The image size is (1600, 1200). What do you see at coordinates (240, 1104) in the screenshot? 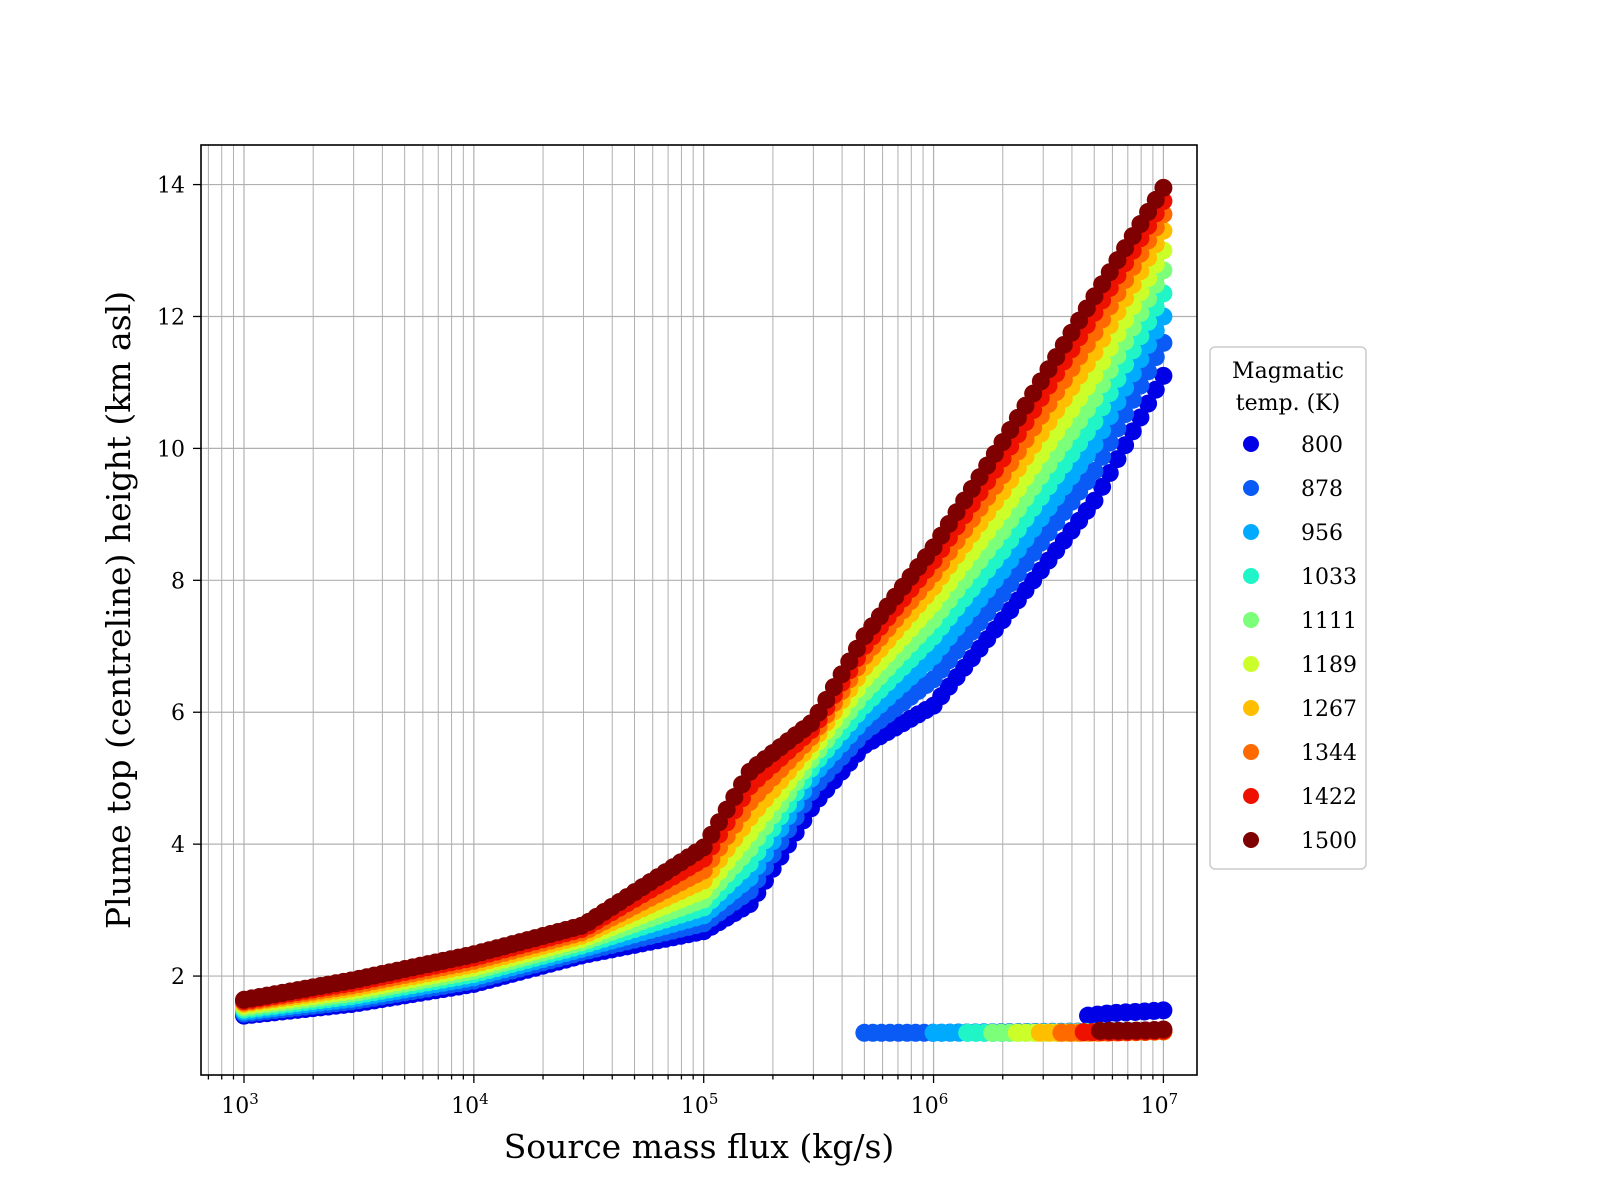
I see `x-tick-label: 10³` at bounding box center [240, 1104].